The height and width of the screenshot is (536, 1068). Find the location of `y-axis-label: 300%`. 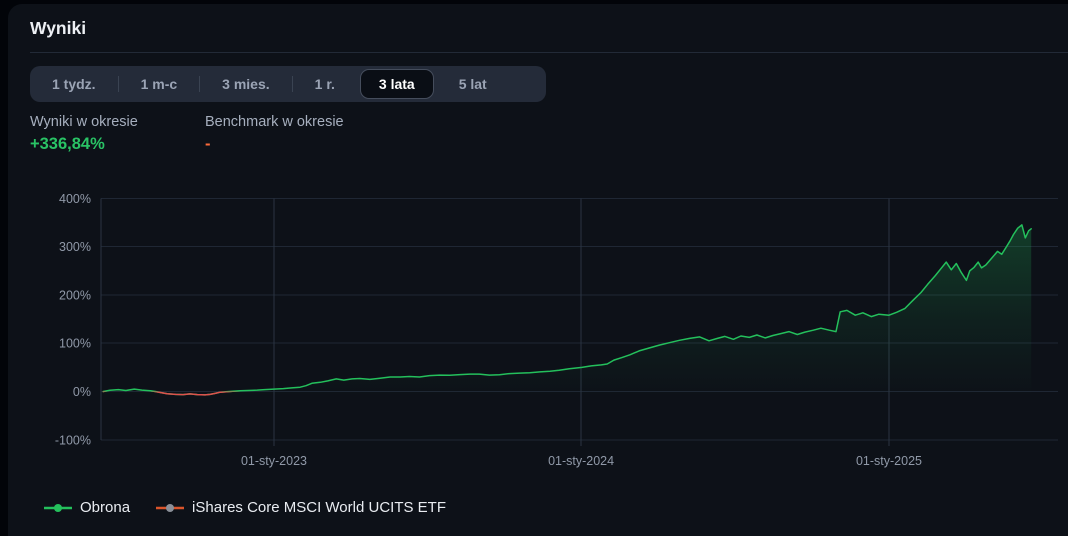

y-axis-label: 300% is located at coordinates (75, 247).